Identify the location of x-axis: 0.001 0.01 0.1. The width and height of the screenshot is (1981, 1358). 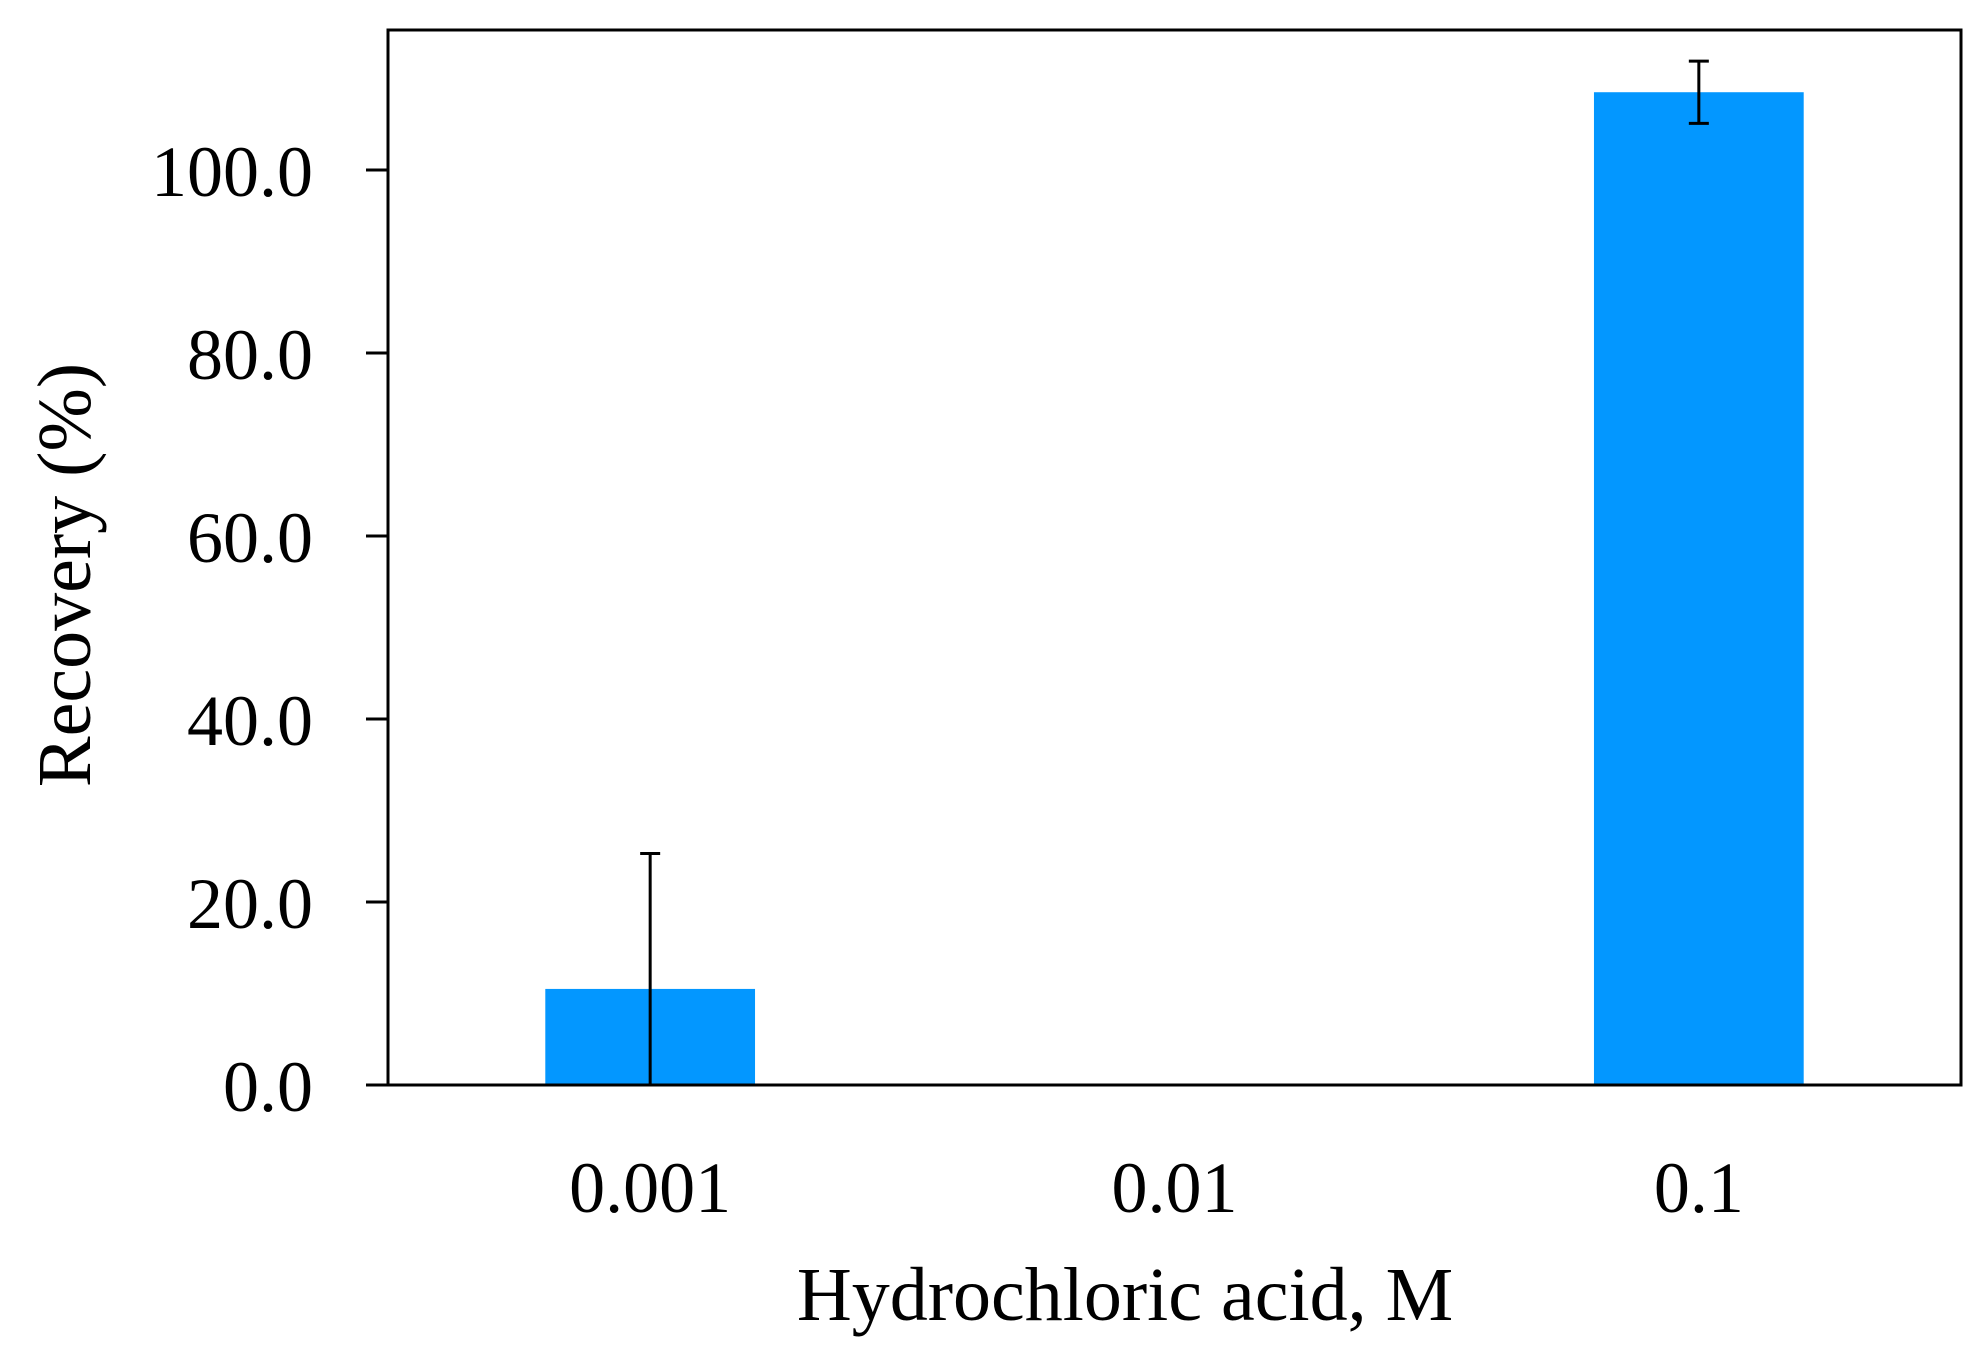
(1163, 1155).